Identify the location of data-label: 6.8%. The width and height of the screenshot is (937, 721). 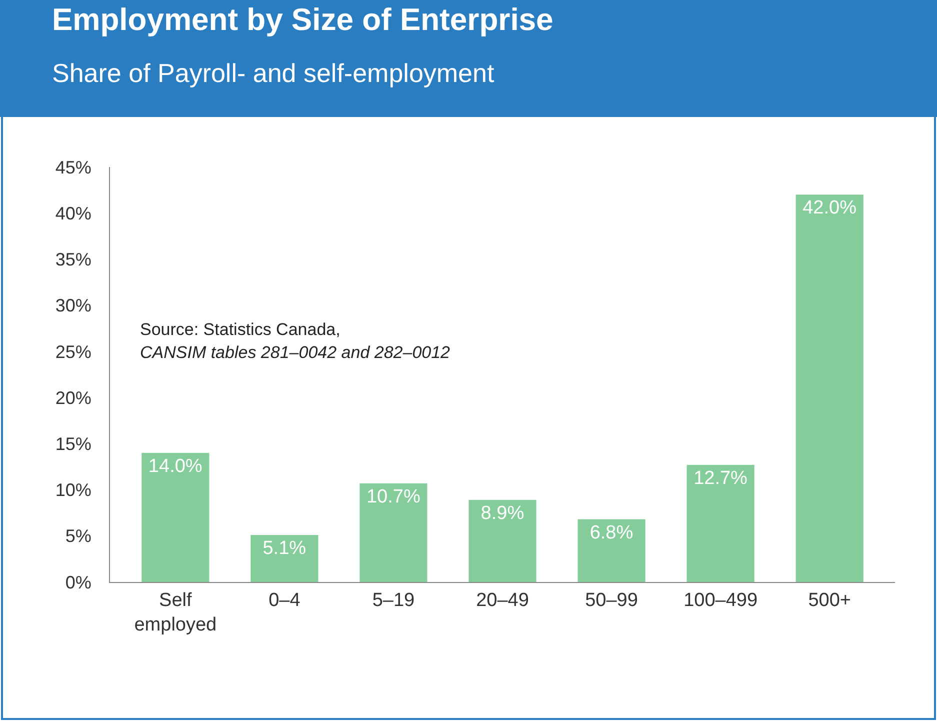
(612, 533).